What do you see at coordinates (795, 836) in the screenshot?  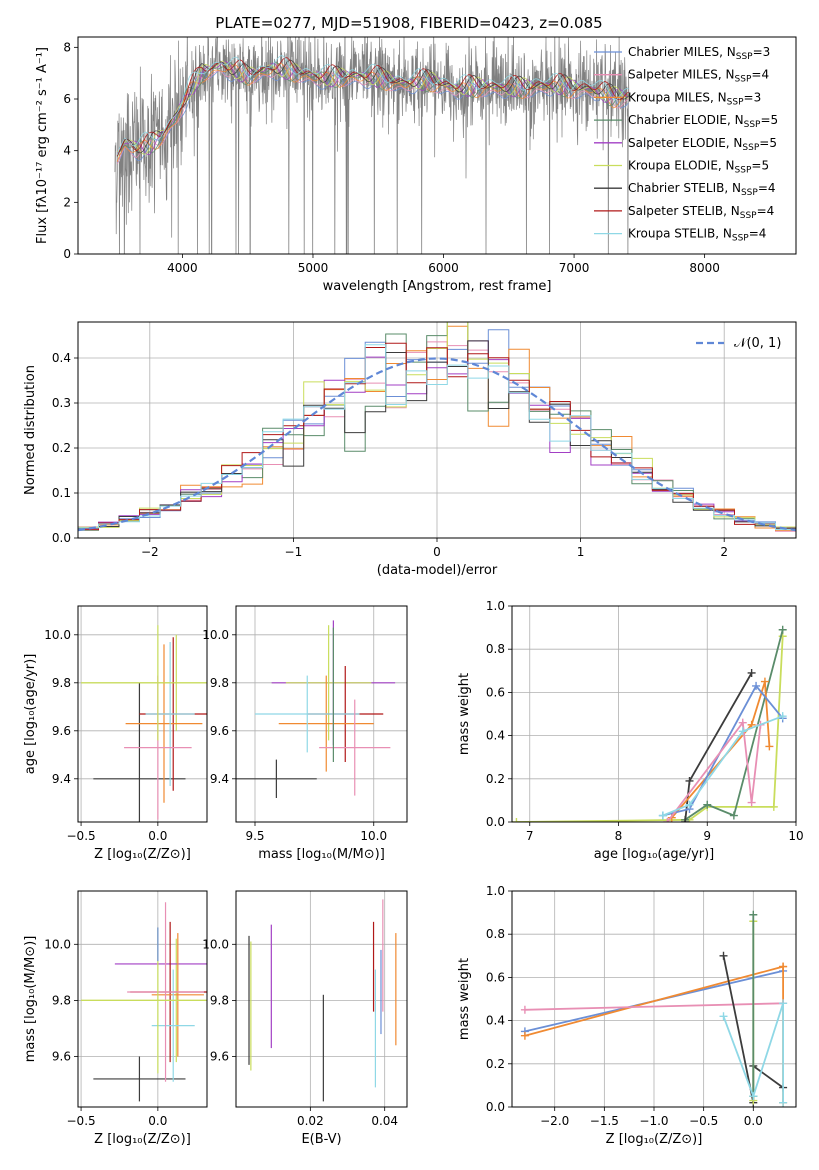 I see `x-tick-label: 10` at bounding box center [795, 836].